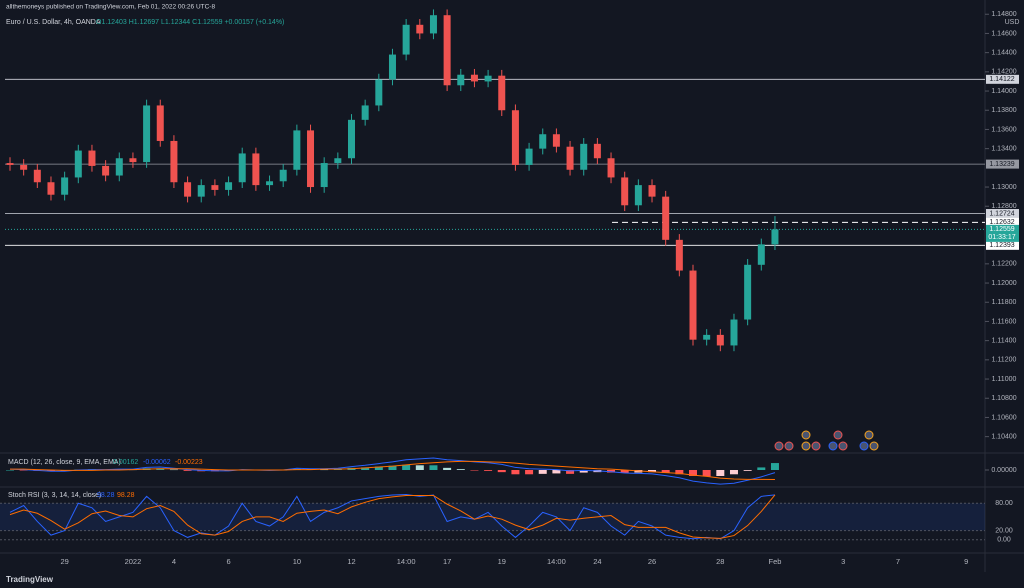  I want to click on x-tick-label: 9, so click(966, 561).